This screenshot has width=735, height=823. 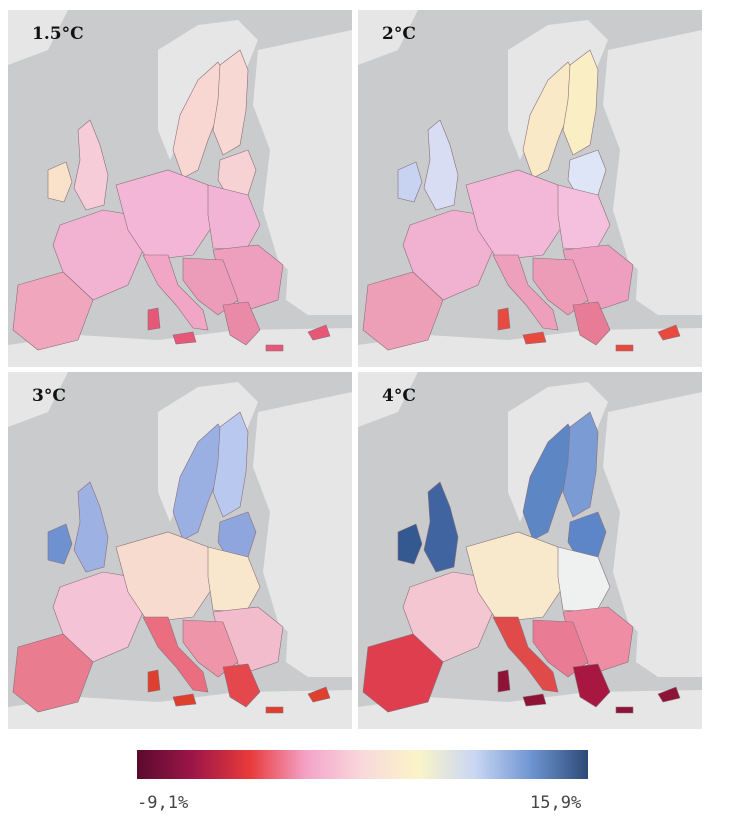 I want to click on panel-label: 3°C, so click(x=49, y=396).